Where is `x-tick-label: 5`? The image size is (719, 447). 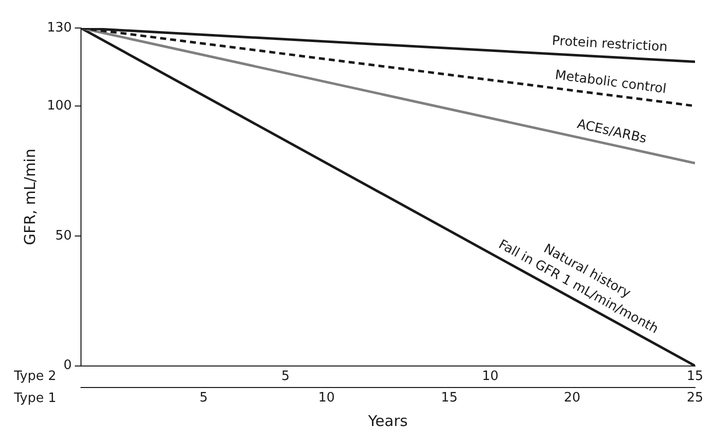
x-tick-label: 5 is located at coordinates (204, 398).